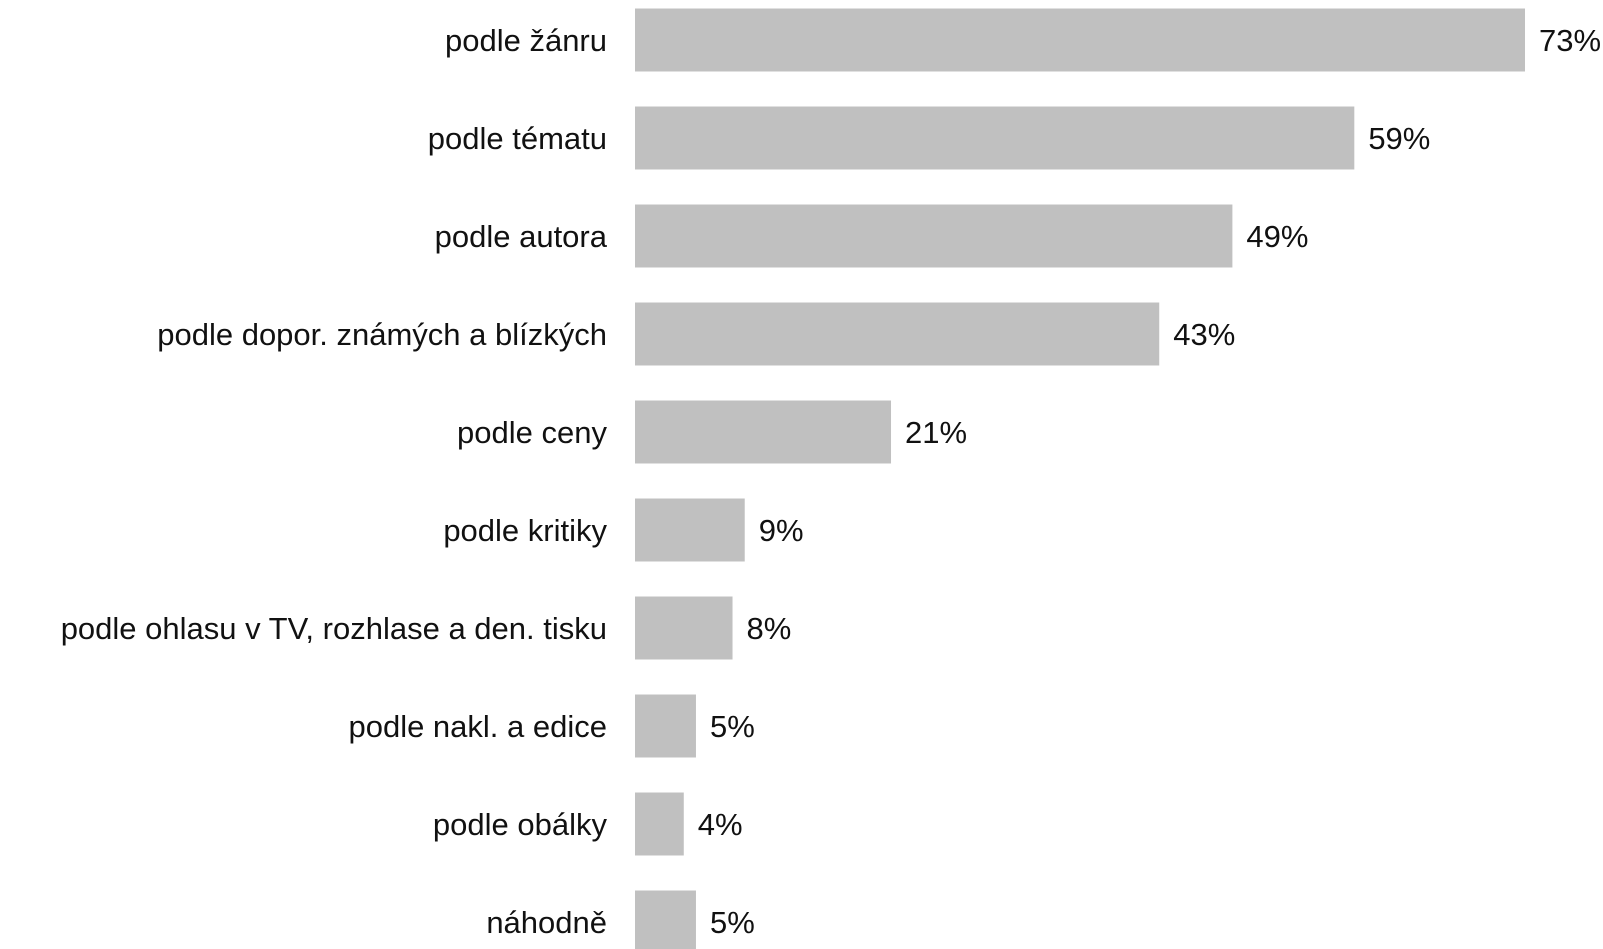 This screenshot has width=1603, height=949. Describe the element at coordinates (517, 138) in the screenshot. I see `category-label: podle tématu` at that location.